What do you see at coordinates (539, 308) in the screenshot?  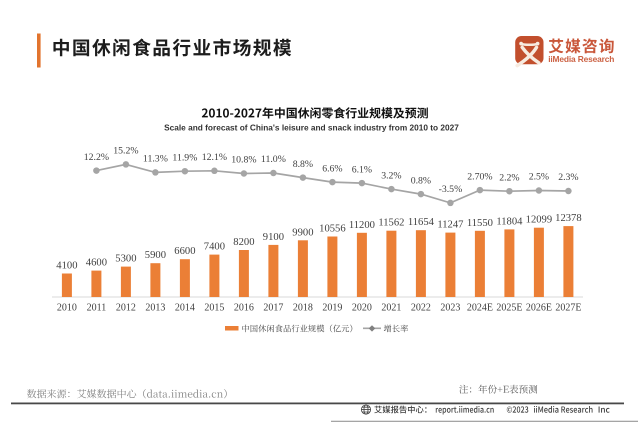 I see `svg-text: 2026E` at bounding box center [539, 308].